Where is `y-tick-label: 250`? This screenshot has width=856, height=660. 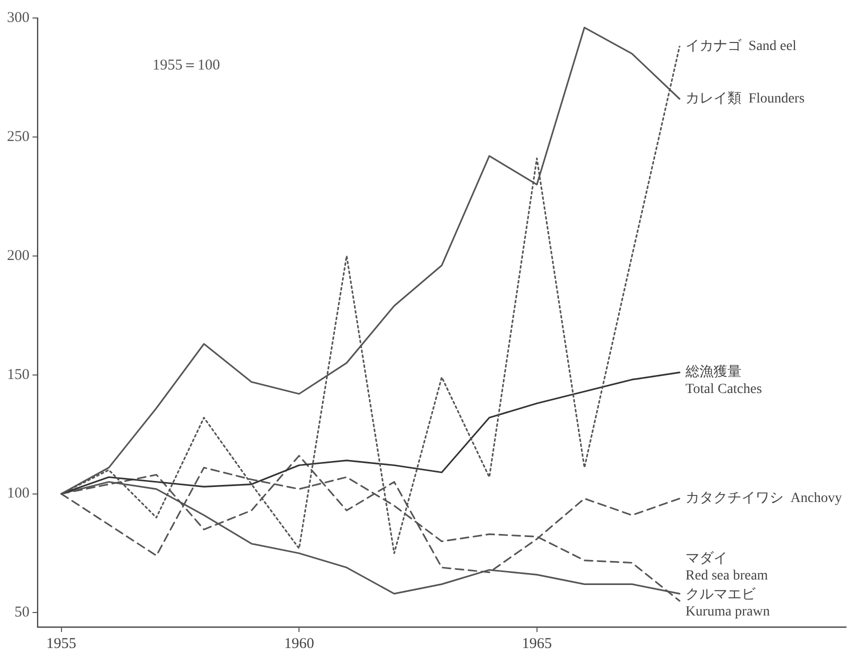
y-tick-label: 250 is located at coordinates (18, 136).